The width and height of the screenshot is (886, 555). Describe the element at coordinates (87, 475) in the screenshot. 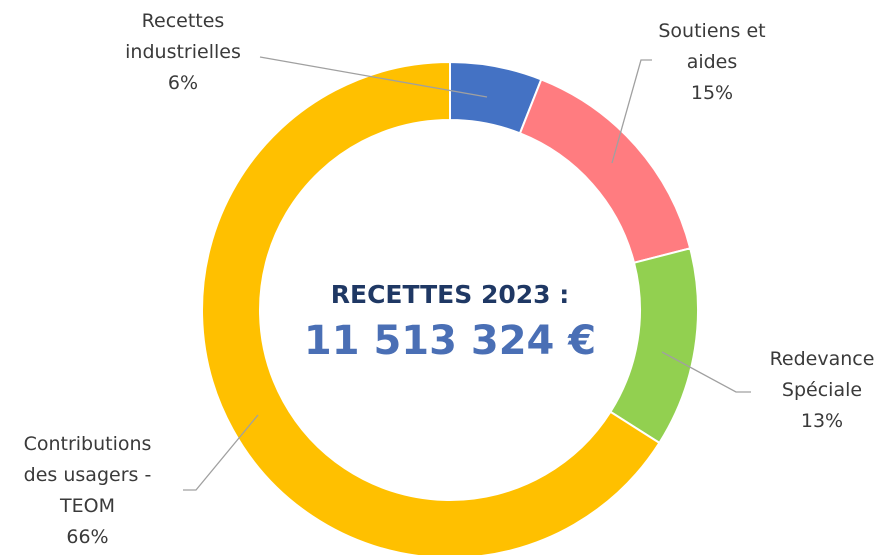

I see `category-label: Contributions des usagers - TEOM` at that location.